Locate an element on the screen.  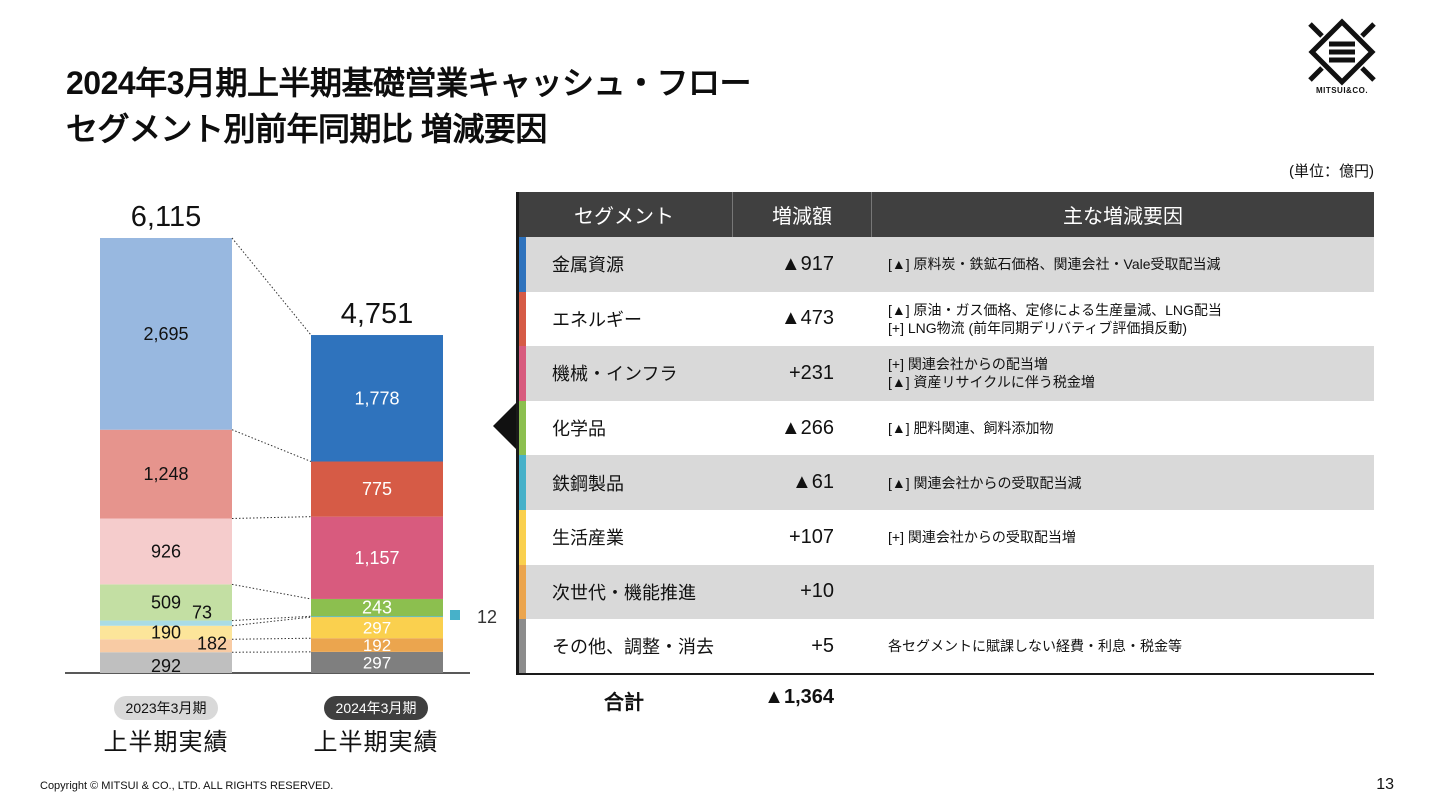
bar-value-label: 292 is located at coordinates (166, 666).